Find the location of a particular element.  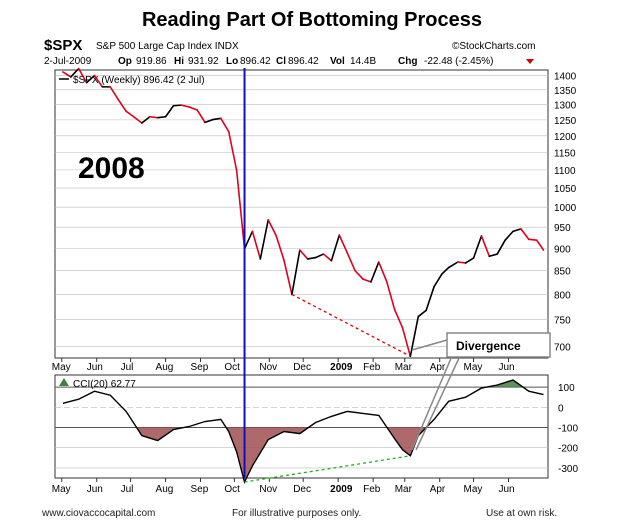

cci-oversold-fill is located at coordinates (303, 454).